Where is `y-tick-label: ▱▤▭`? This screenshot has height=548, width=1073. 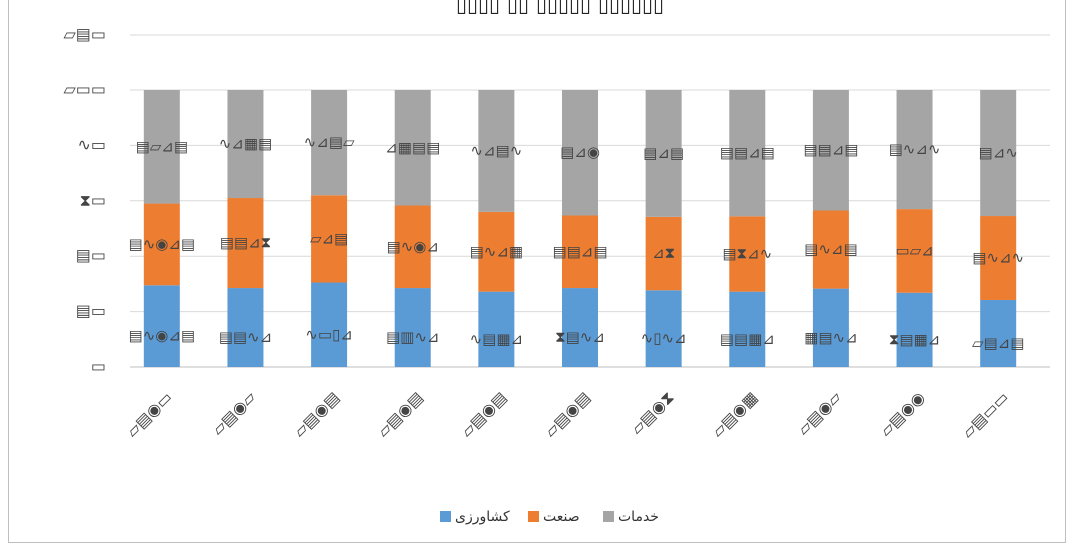
y-tick-label: ▱▤▭ is located at coordinates (84, 34).